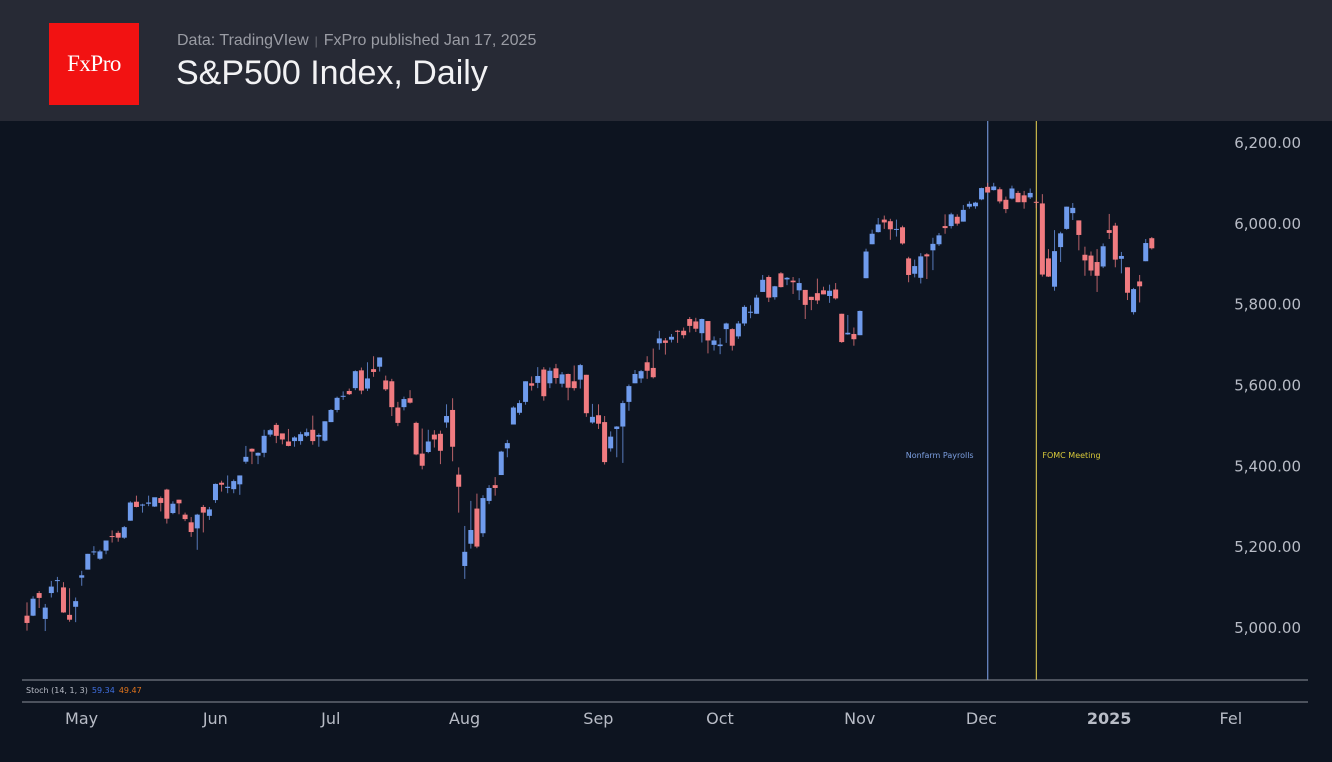 The width and height of the screenshot is (1332, 762). What do you see at coordinates (940, 455) in the screenshot?
I see `event-label: Nonfarm Payrolls` at bounding box center [940, 455].